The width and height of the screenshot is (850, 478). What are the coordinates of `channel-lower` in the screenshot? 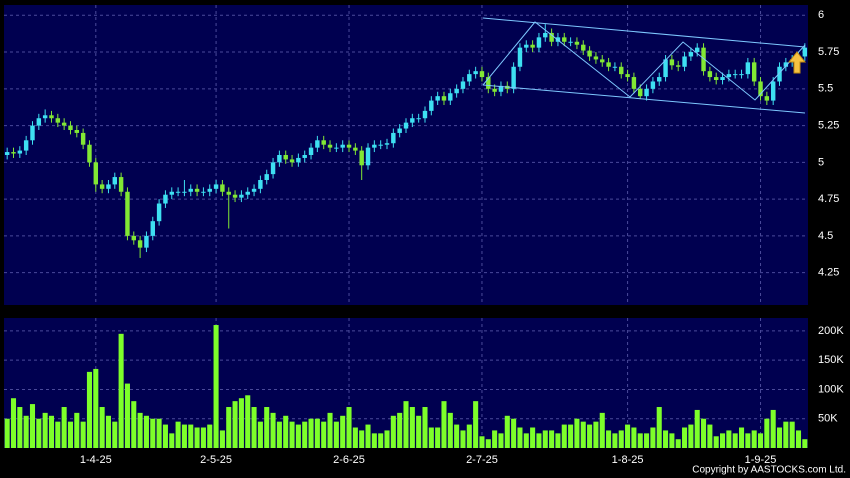 It's located at (644, 99).